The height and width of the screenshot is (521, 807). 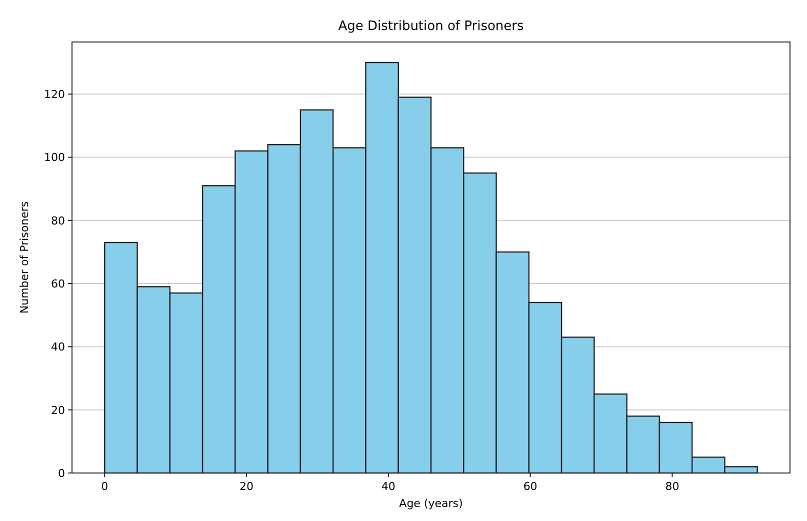 What do you see at coordinates (61, 473) in the screenshot?
I see `y-tick-label: 0` at bounding box center [61, 473].